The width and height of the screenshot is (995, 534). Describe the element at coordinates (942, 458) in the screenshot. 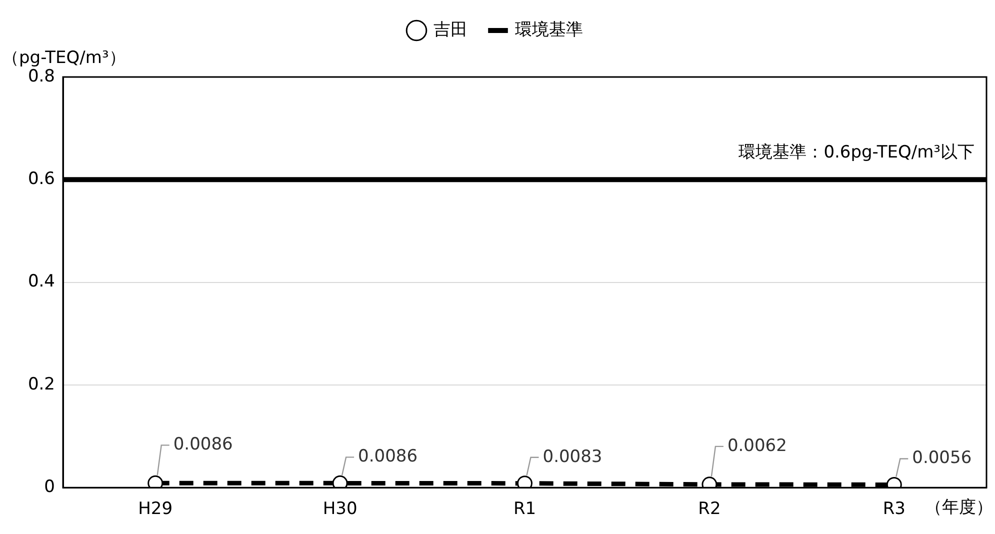

I see `data-label: 0.0056` at that location.